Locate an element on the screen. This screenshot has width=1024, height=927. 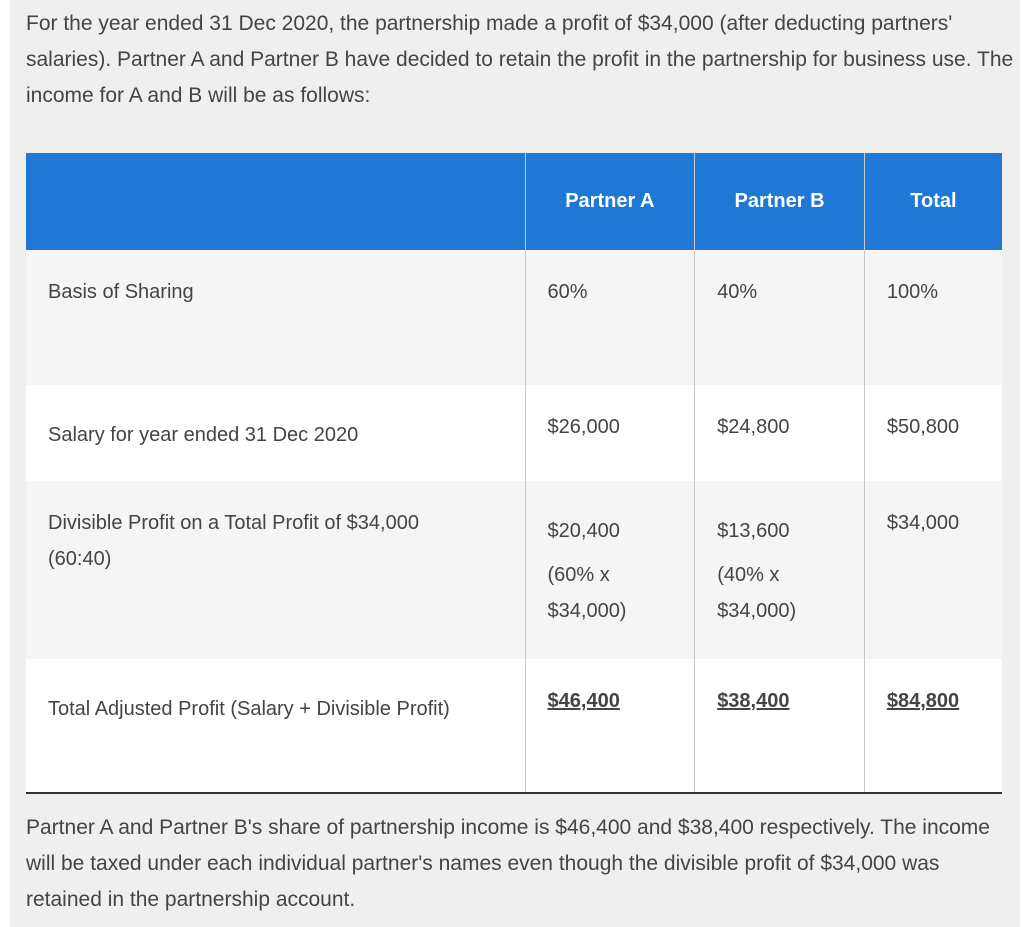
cell-total: 100% is located at coordinates (932, 317).